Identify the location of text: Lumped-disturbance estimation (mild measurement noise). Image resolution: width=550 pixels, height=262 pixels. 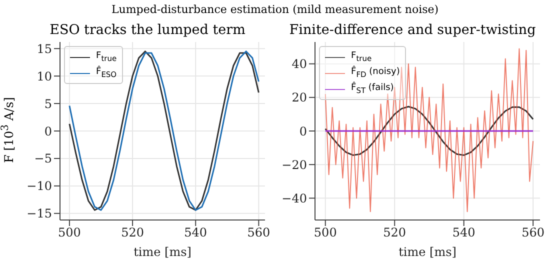
(275, 9).